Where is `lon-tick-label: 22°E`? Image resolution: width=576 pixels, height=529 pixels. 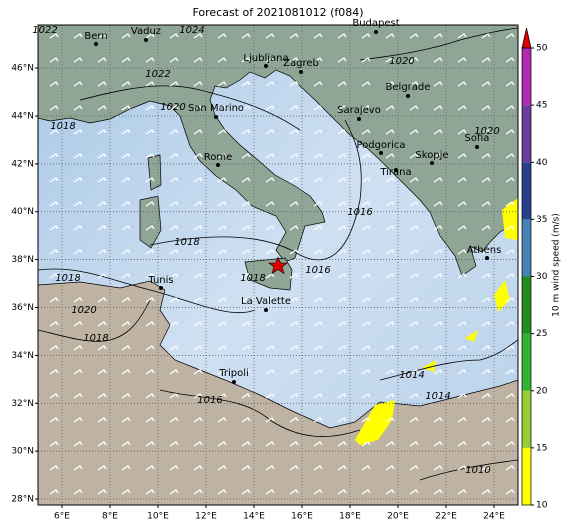
lon-tick-label: 22°E is located at coordinates (446, 517).